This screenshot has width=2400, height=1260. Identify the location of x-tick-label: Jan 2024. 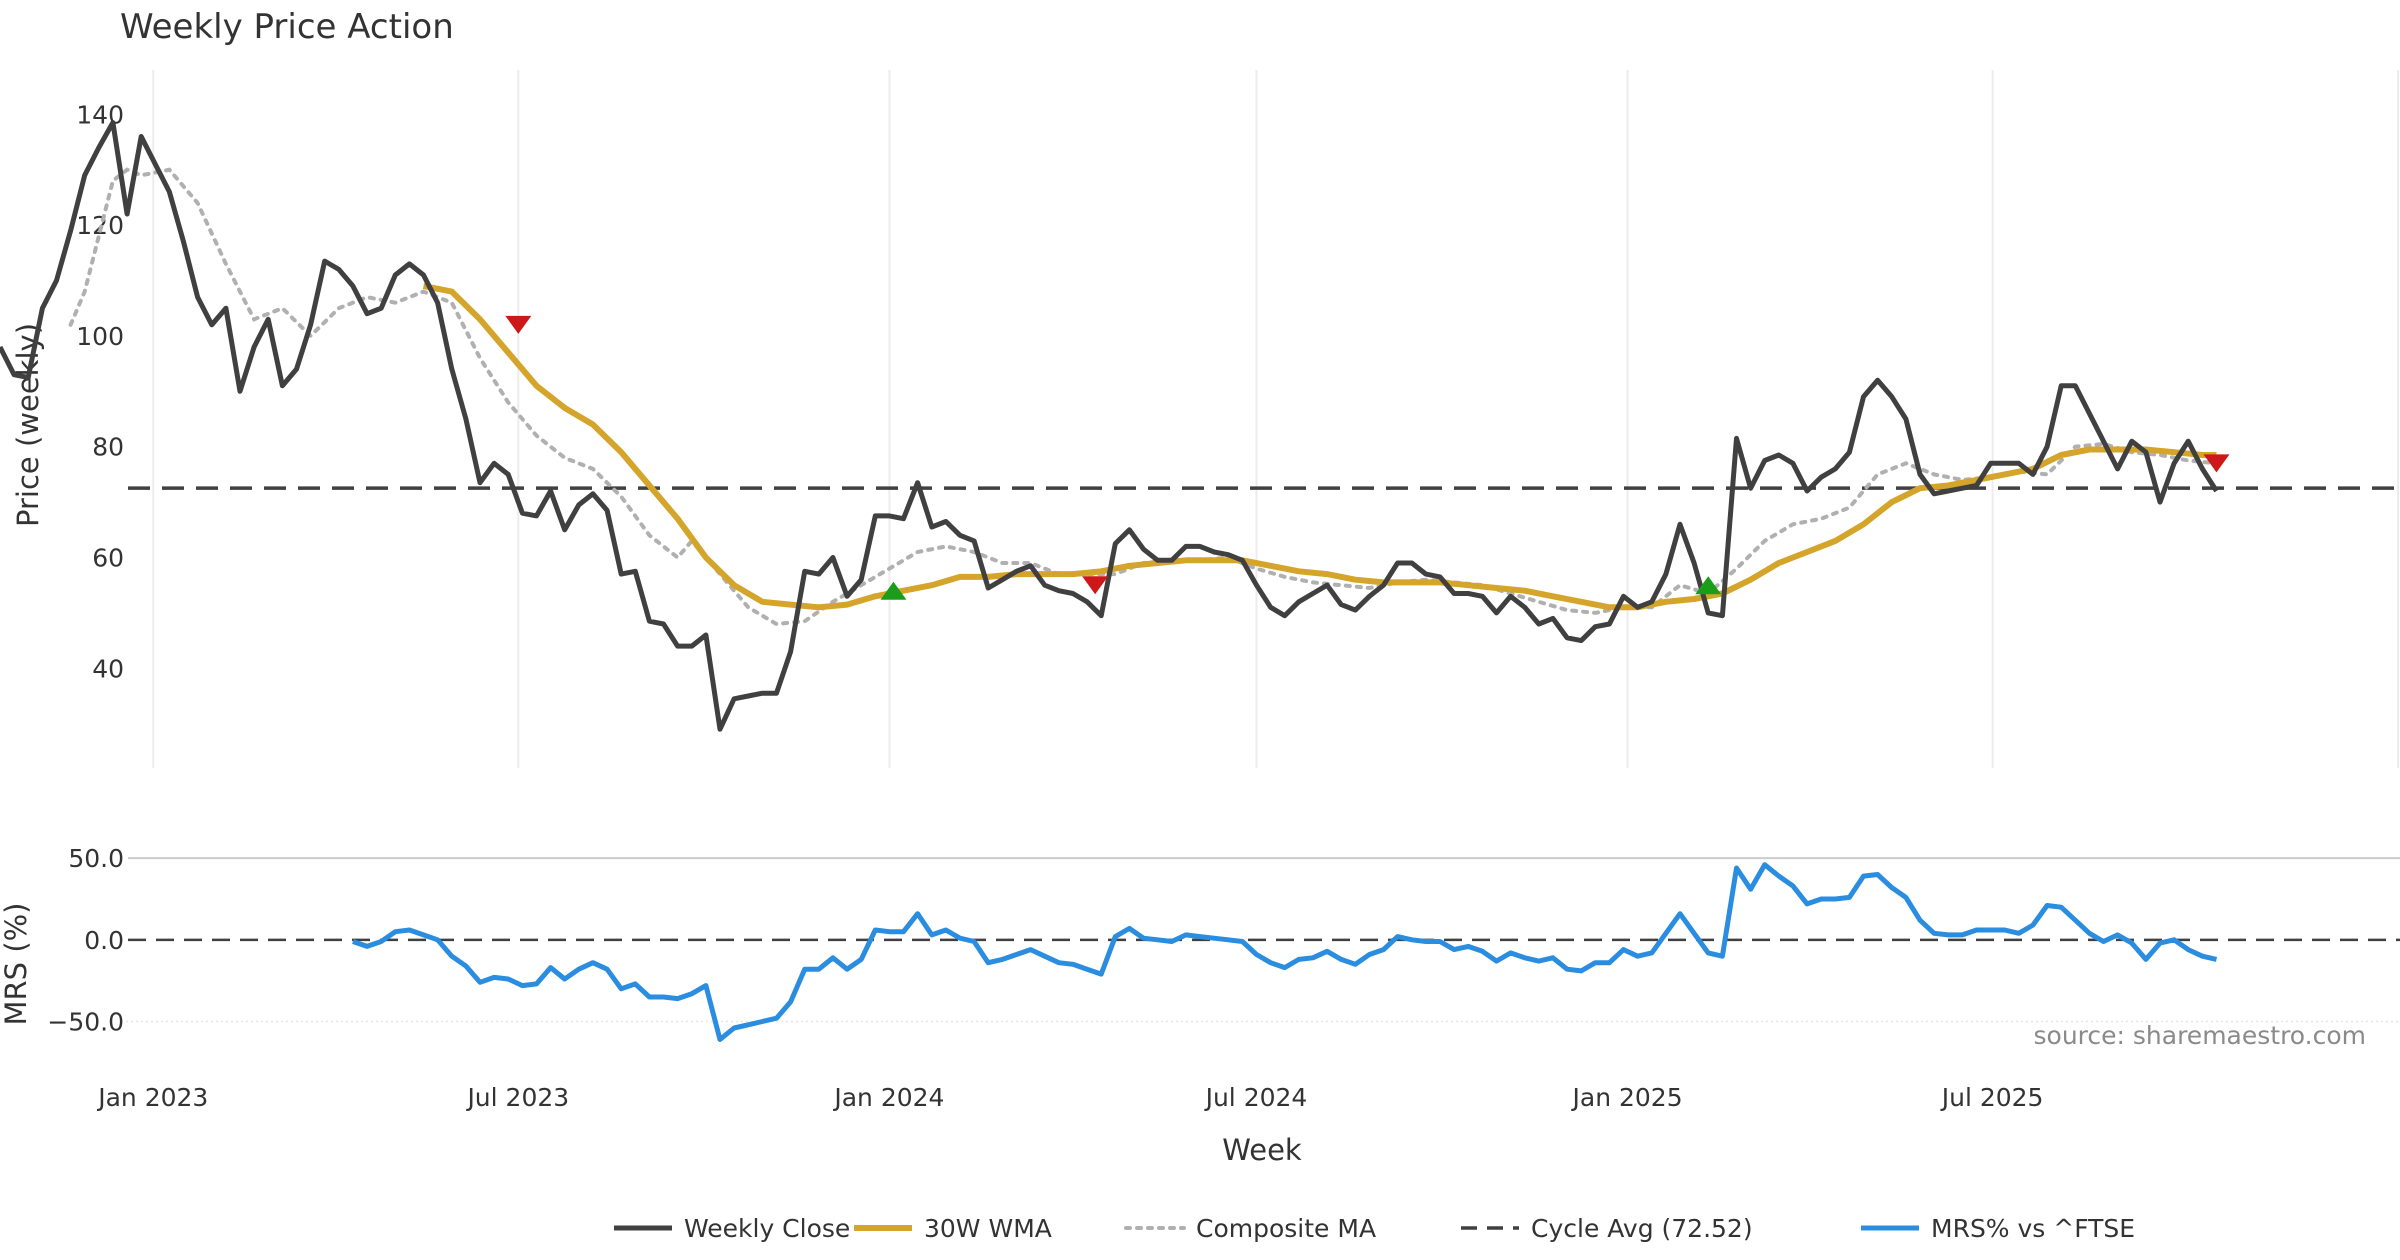
(888, 1097).